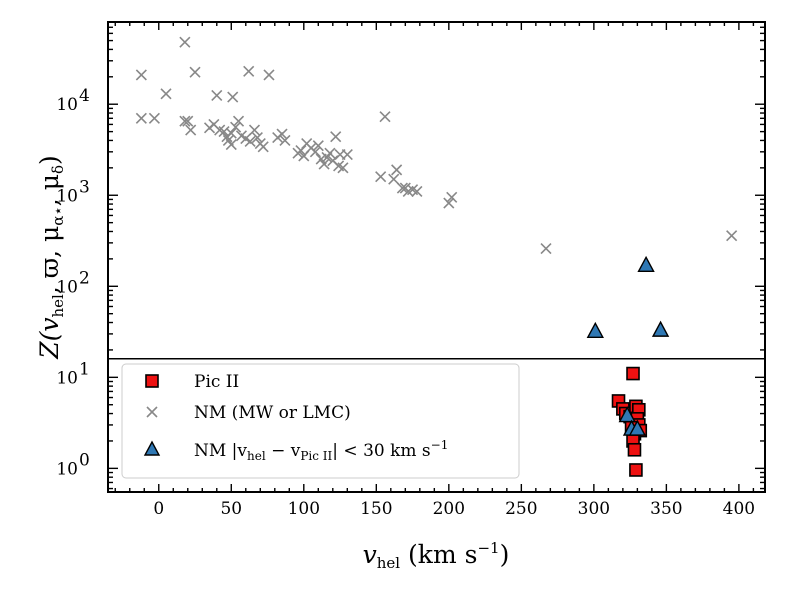 The width and height of the screenshot is (789, 592). I want to click on legend-label-pic: Pic II, so click(216, 382).